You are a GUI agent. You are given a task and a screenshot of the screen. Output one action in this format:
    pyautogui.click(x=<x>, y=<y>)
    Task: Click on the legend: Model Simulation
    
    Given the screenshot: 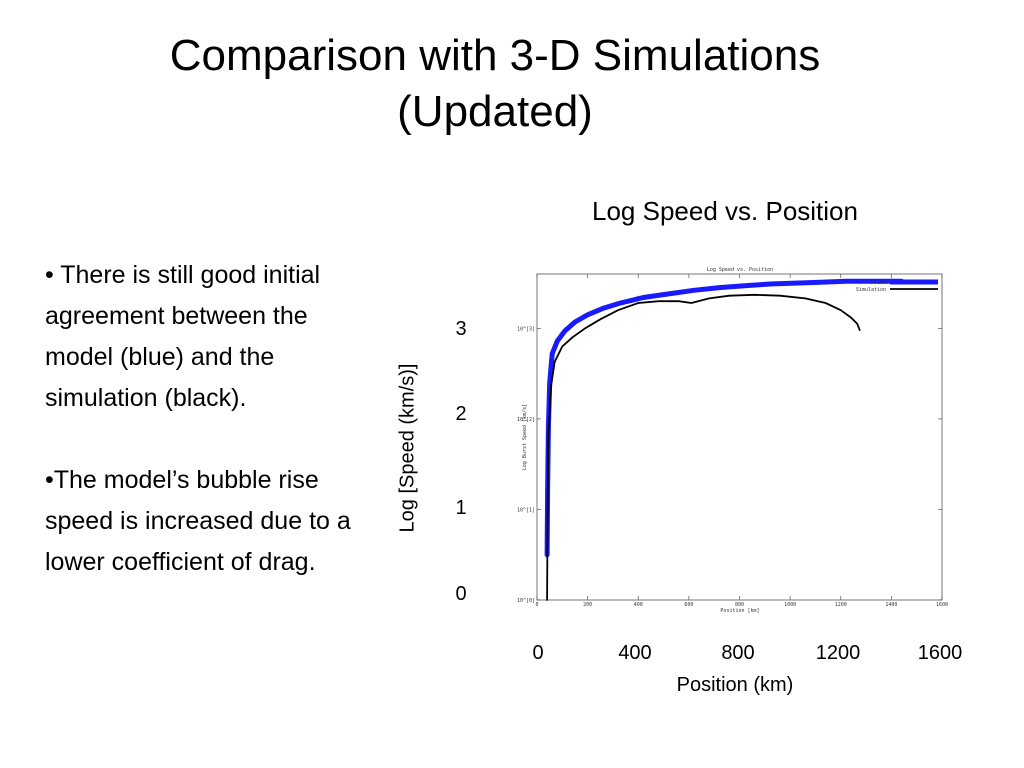 What is the action you would take?
    pyautogui.click(x=897, y=286)
    